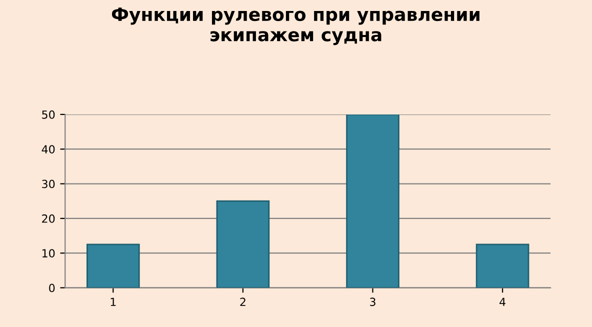 The image size is (592, 327). Describe the element at coordinates (48, 114) in the screenshot. I see `y-tick-label: 50` at that location.